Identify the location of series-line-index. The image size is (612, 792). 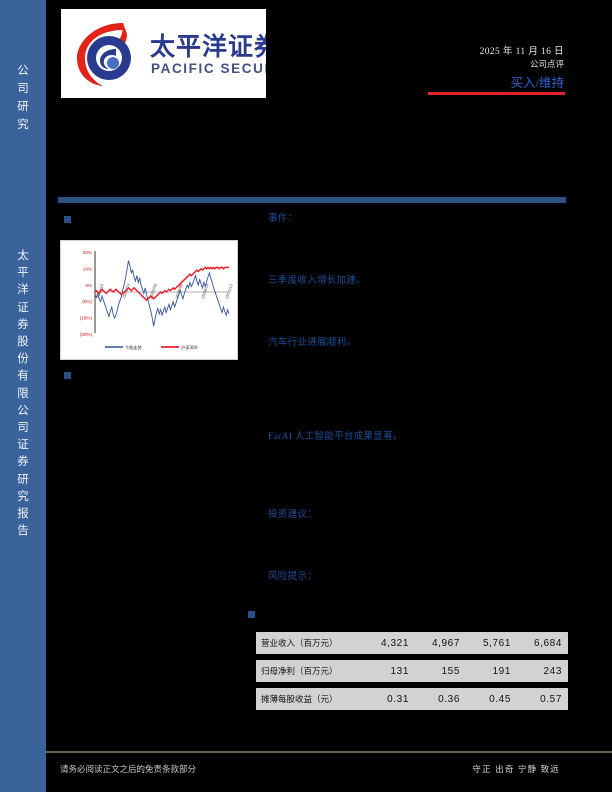
(161, 284).